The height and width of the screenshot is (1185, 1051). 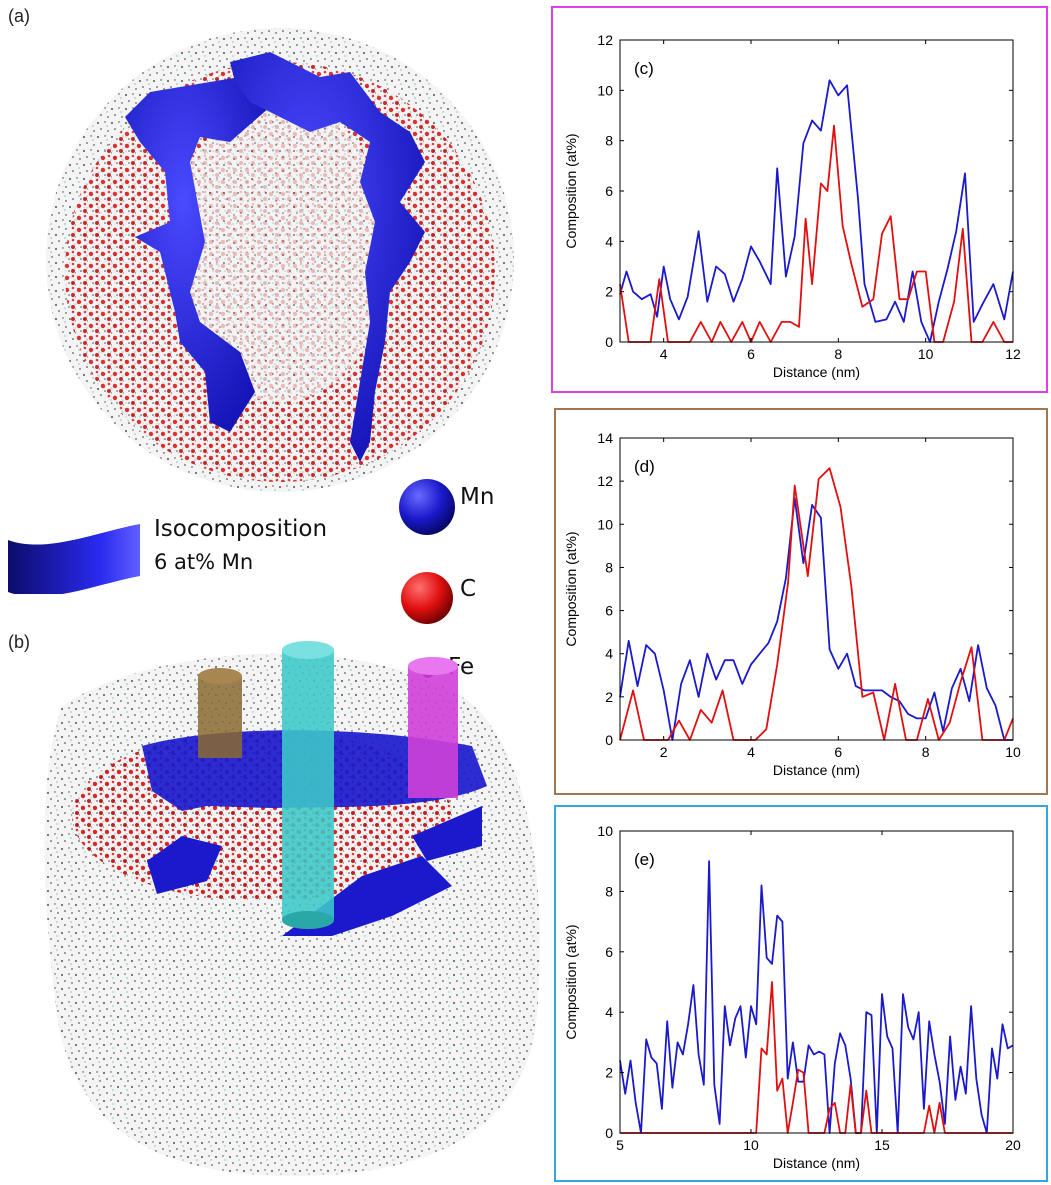 What do you see at coordinates (1013, 354) in the screenshot?
I see `x-tick-label-c: 12` at bounding box center [1013, 354].